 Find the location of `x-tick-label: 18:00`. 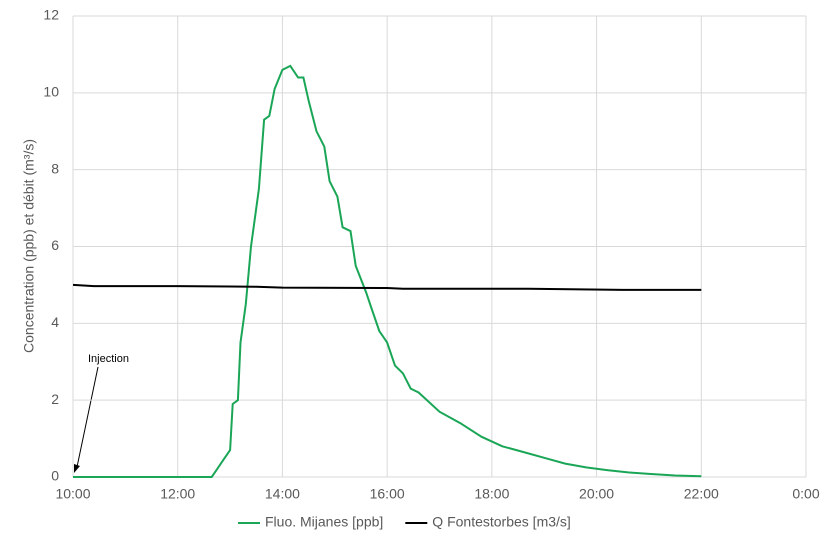

x-tick-label: 18:00 is located at coordinates (491, 494).